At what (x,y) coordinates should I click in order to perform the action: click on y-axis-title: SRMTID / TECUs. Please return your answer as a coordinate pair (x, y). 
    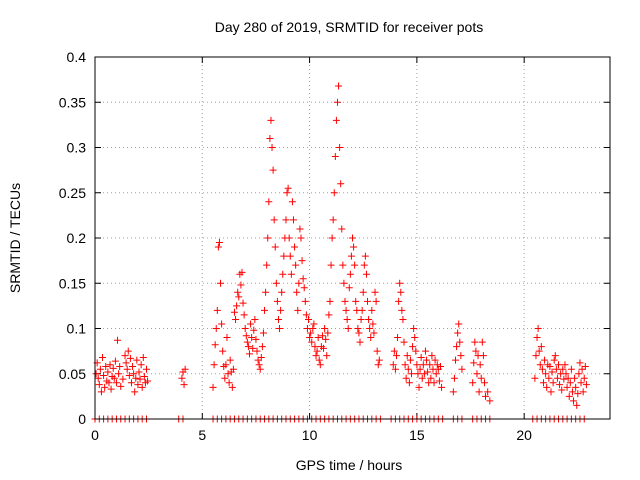
    Looking at the image, I should click on (15, 238).